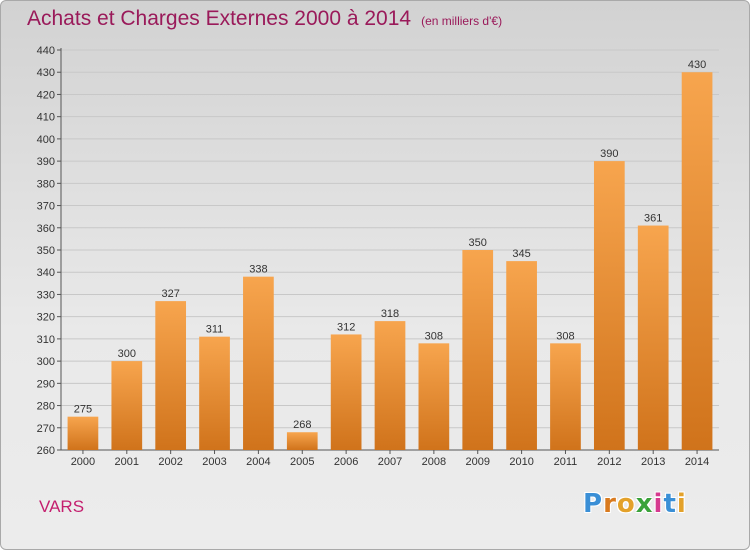 Image resolution: width=750 pixels, height=550 pixels. I want to click on x-tick-label: 2001, so click(127, 462).